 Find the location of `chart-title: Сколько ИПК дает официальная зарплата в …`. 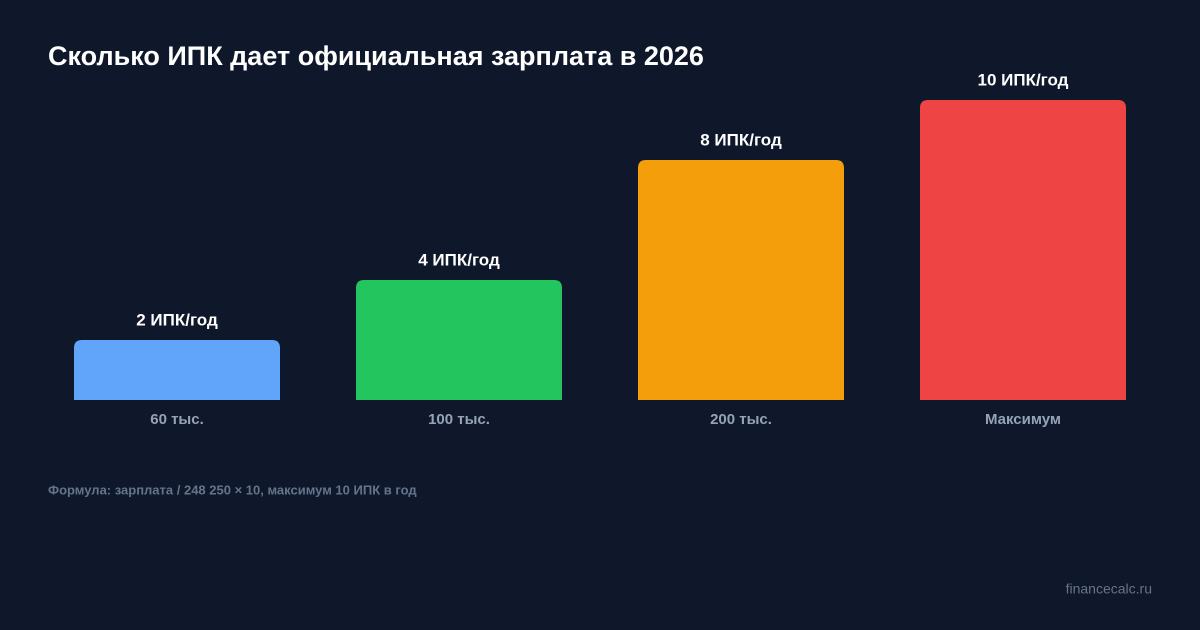

chart-title: Сколько ИПК дает официальная зарплата в … is located at coordinates (376, 56).